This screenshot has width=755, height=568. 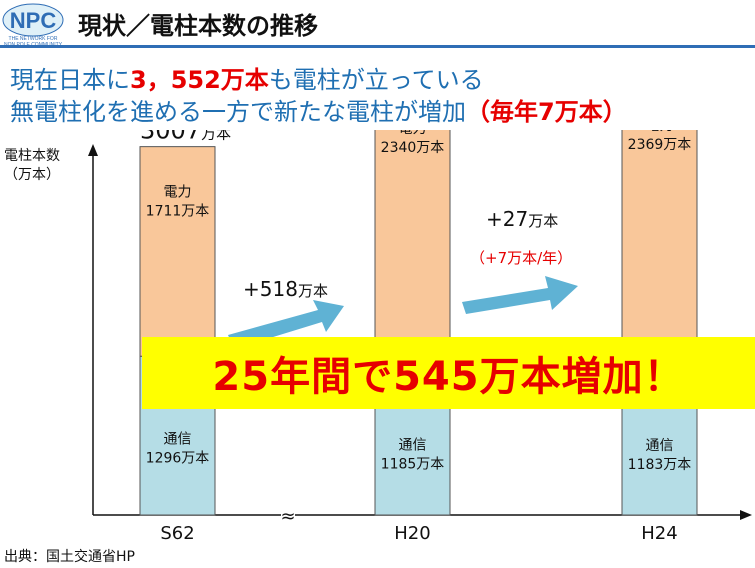 I want to click on subtitle-text: も電柱が立っている, so click(x=376, y=80).